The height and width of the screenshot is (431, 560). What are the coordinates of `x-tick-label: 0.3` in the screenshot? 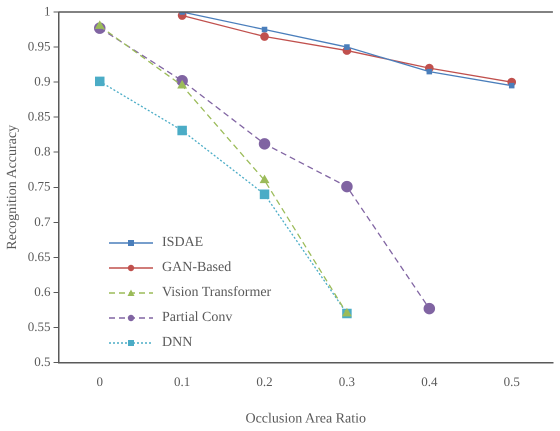 It's located at (347, 381).